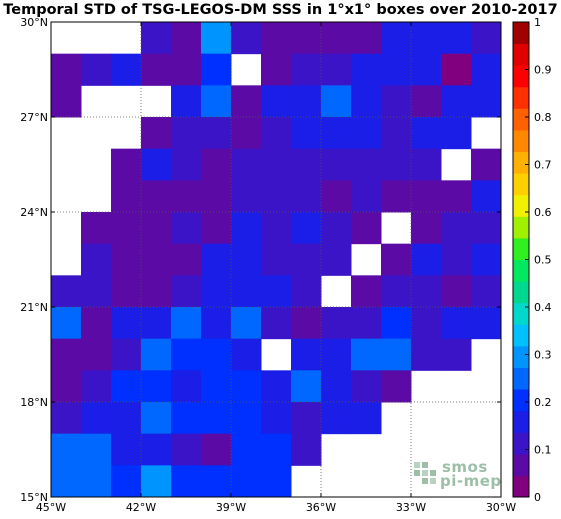 Image resolution: width=561 pixels, height=519 pixels. What do you see at coordinates (543, 260) in the screenshot?
I see `colorbar-tick-label: 0.5` at bounding box center [543, 260].